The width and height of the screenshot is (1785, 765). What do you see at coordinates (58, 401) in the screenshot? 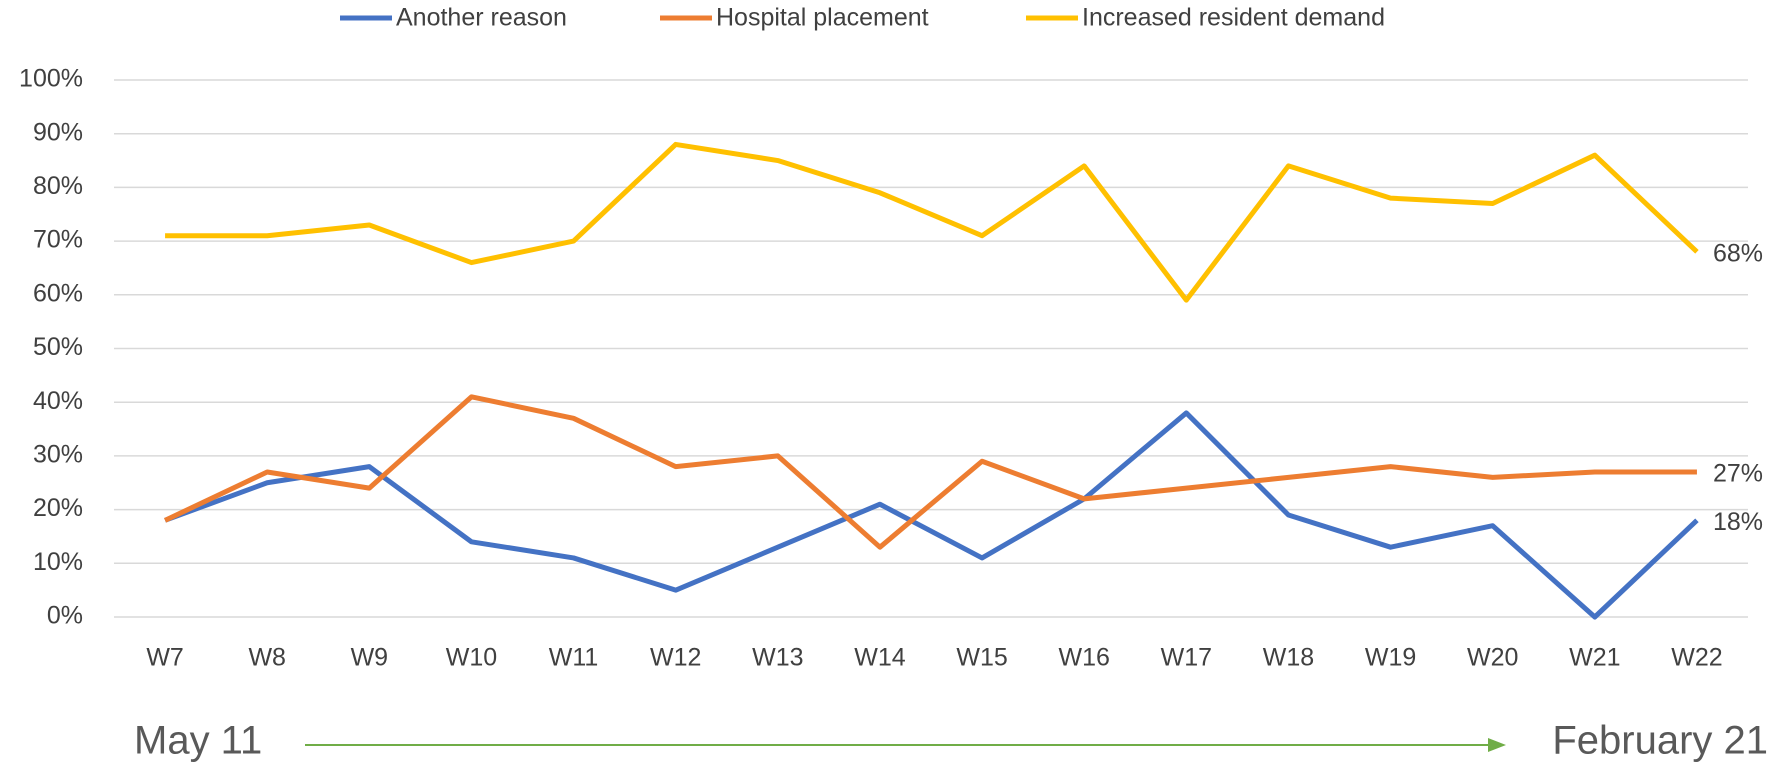
I see `y-tick-label: 40%` at bounding box center [58, 401].